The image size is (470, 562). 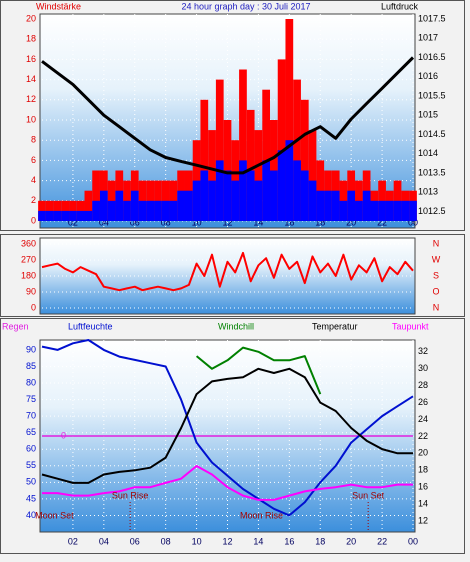 I want to click on y-tick-label: 55, so click(x=31, y=465).